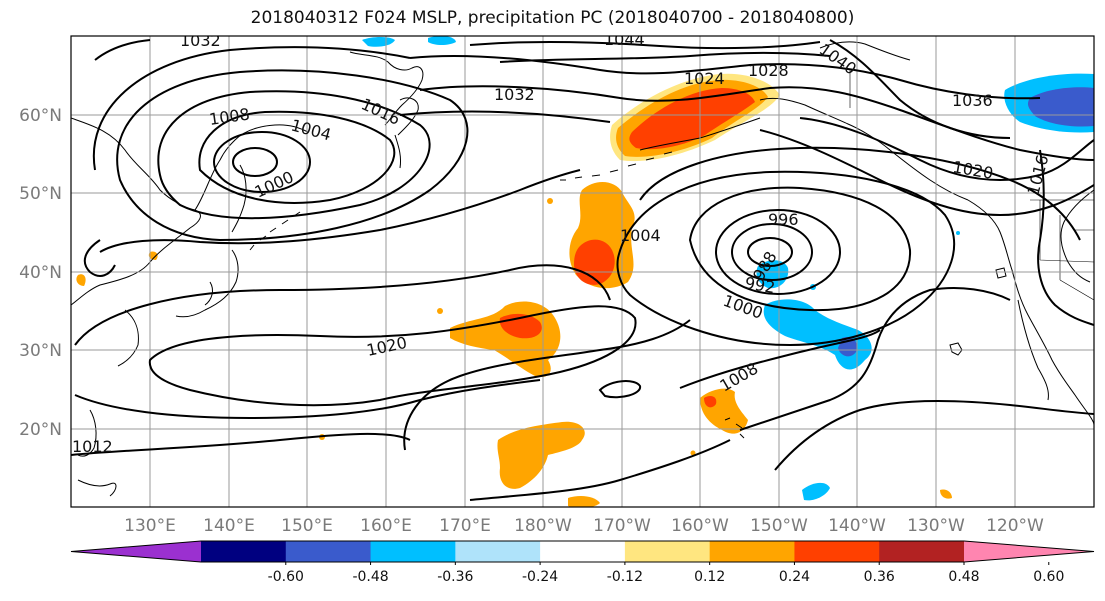  What do you see at coordinates (624, 39) in the screenshot?
I see `isobar-label: 1044` at bounding box center [624, 39].